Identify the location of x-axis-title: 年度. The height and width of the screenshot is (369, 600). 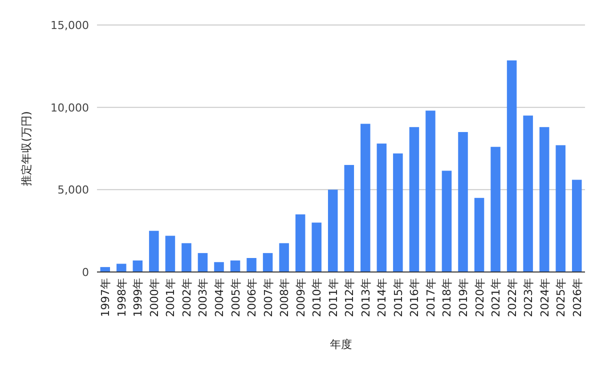
(341, 344).